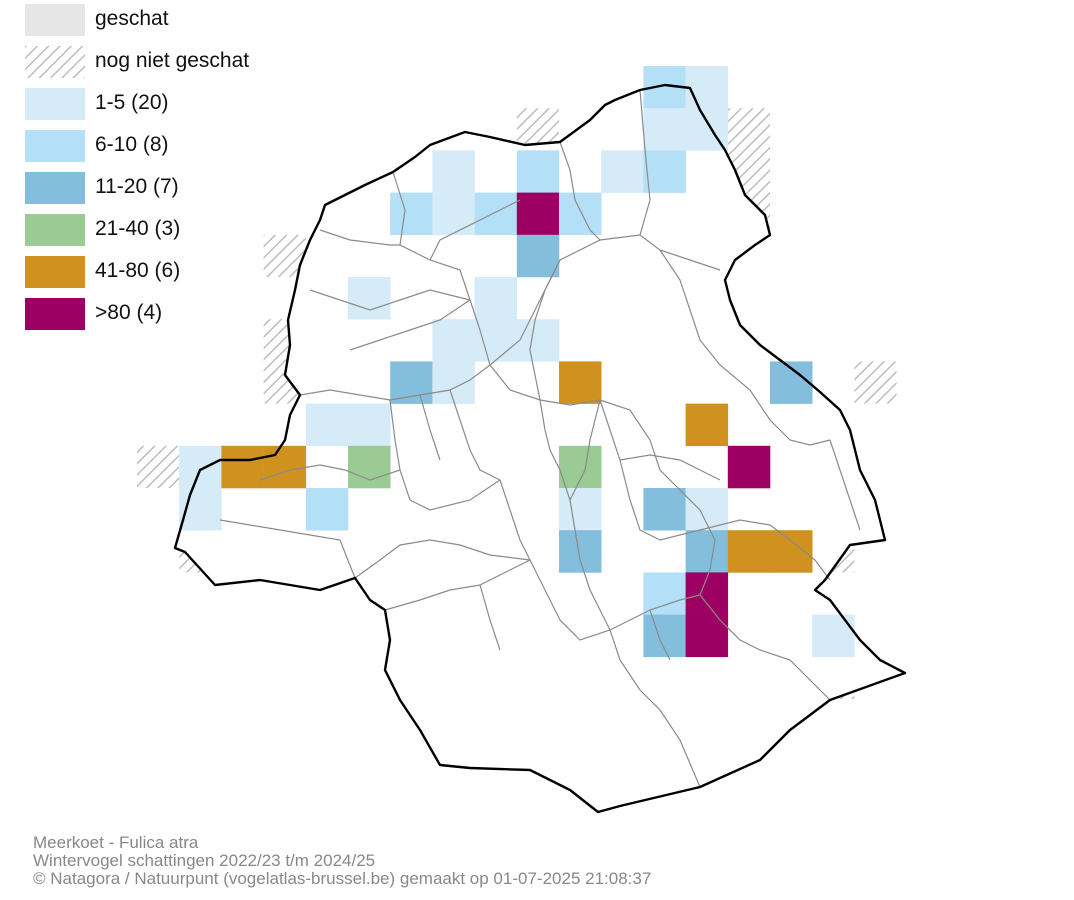 The height and width of the screenshot is (900, 1074). What do you see at coordinates (116, 842) in the screenshot?
I see `species-name: Meerkoet - Fulica atra` at bounding box center [116, 842].